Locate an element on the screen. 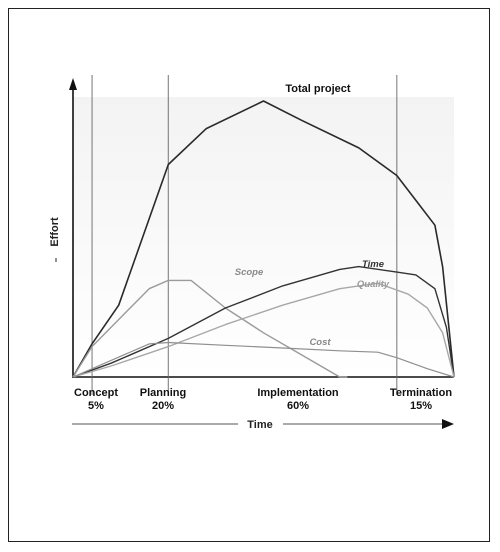 This screenshot has height=552, width=500. phase-percent-concept: 5% is located at coordinates (96, 406).